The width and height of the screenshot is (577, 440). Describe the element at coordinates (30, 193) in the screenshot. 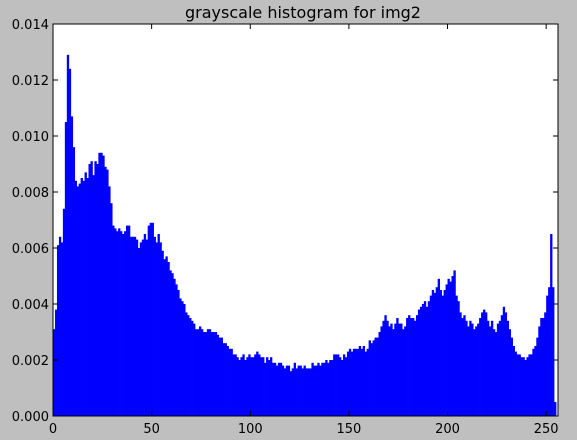

I see `y-tick-label: 0.008` at that location.